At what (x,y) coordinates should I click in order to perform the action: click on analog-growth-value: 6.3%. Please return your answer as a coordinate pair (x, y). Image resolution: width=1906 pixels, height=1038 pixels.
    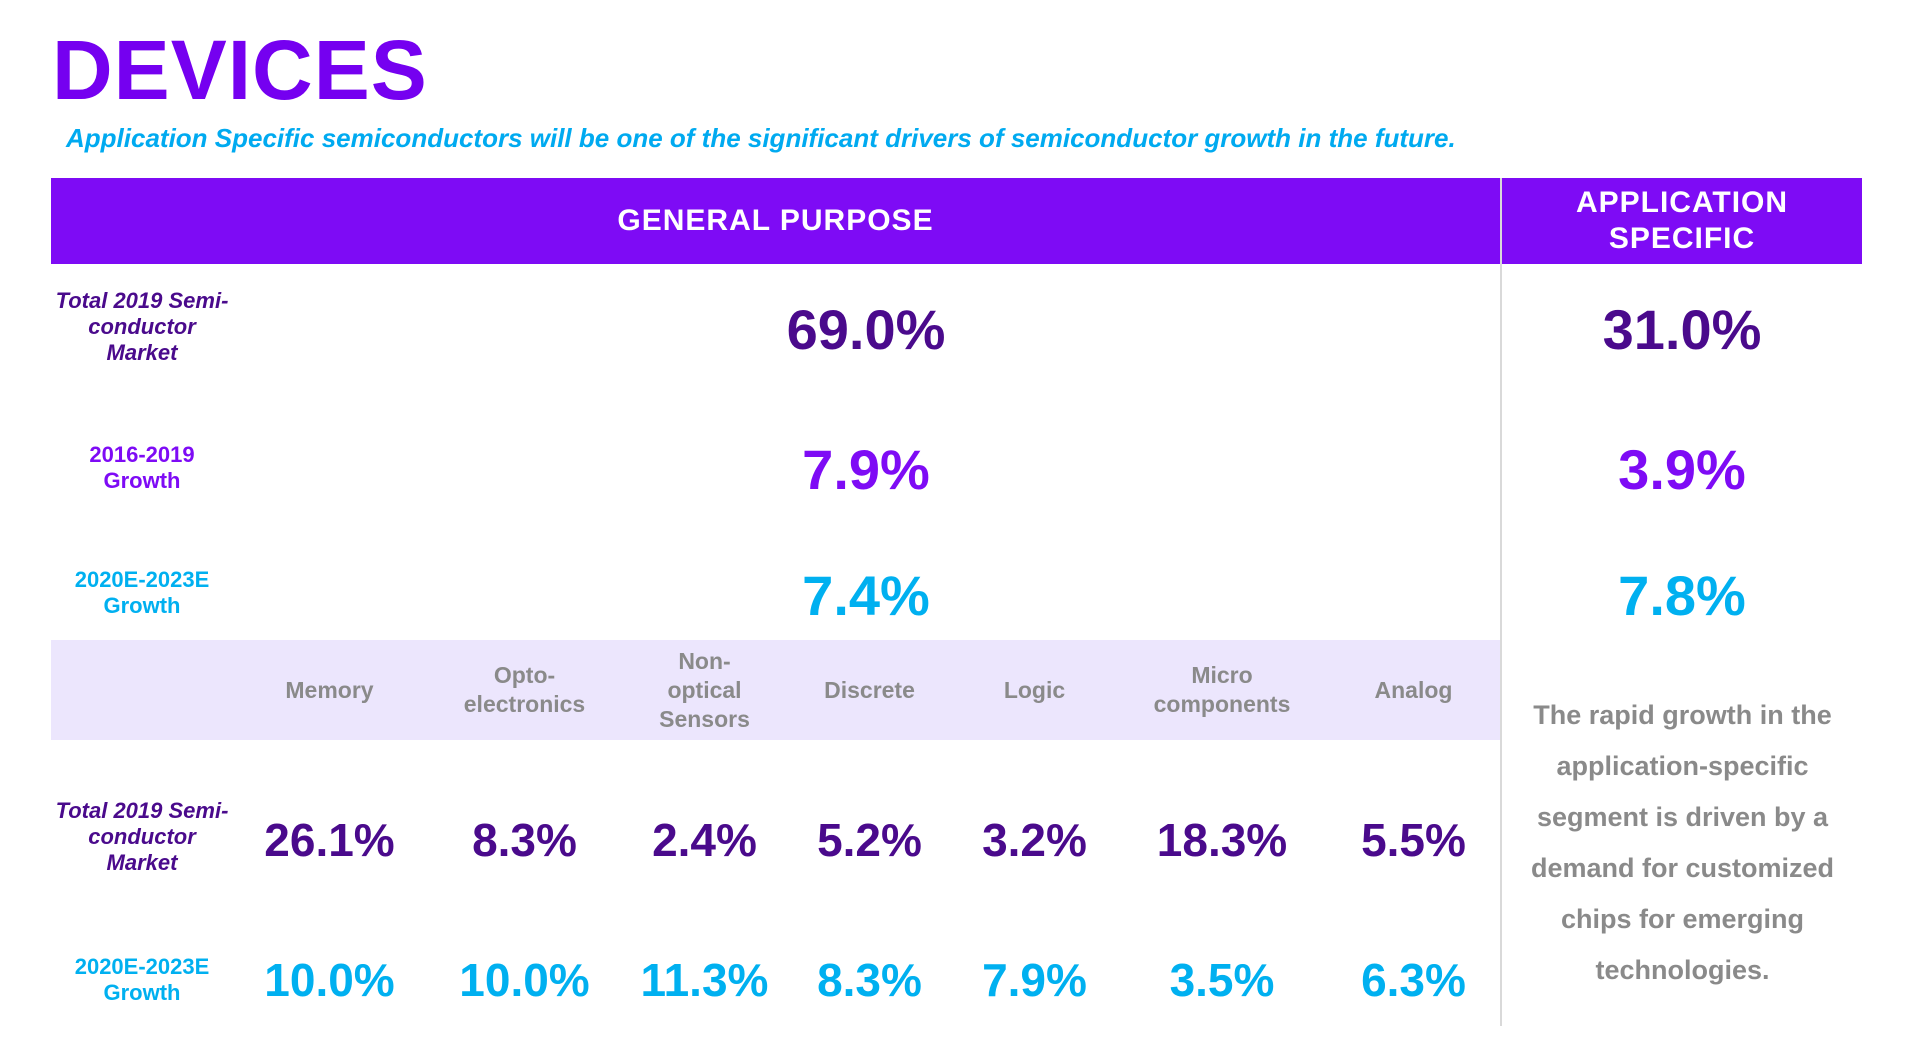
    Looking at the image, I should click on (1413, 980).